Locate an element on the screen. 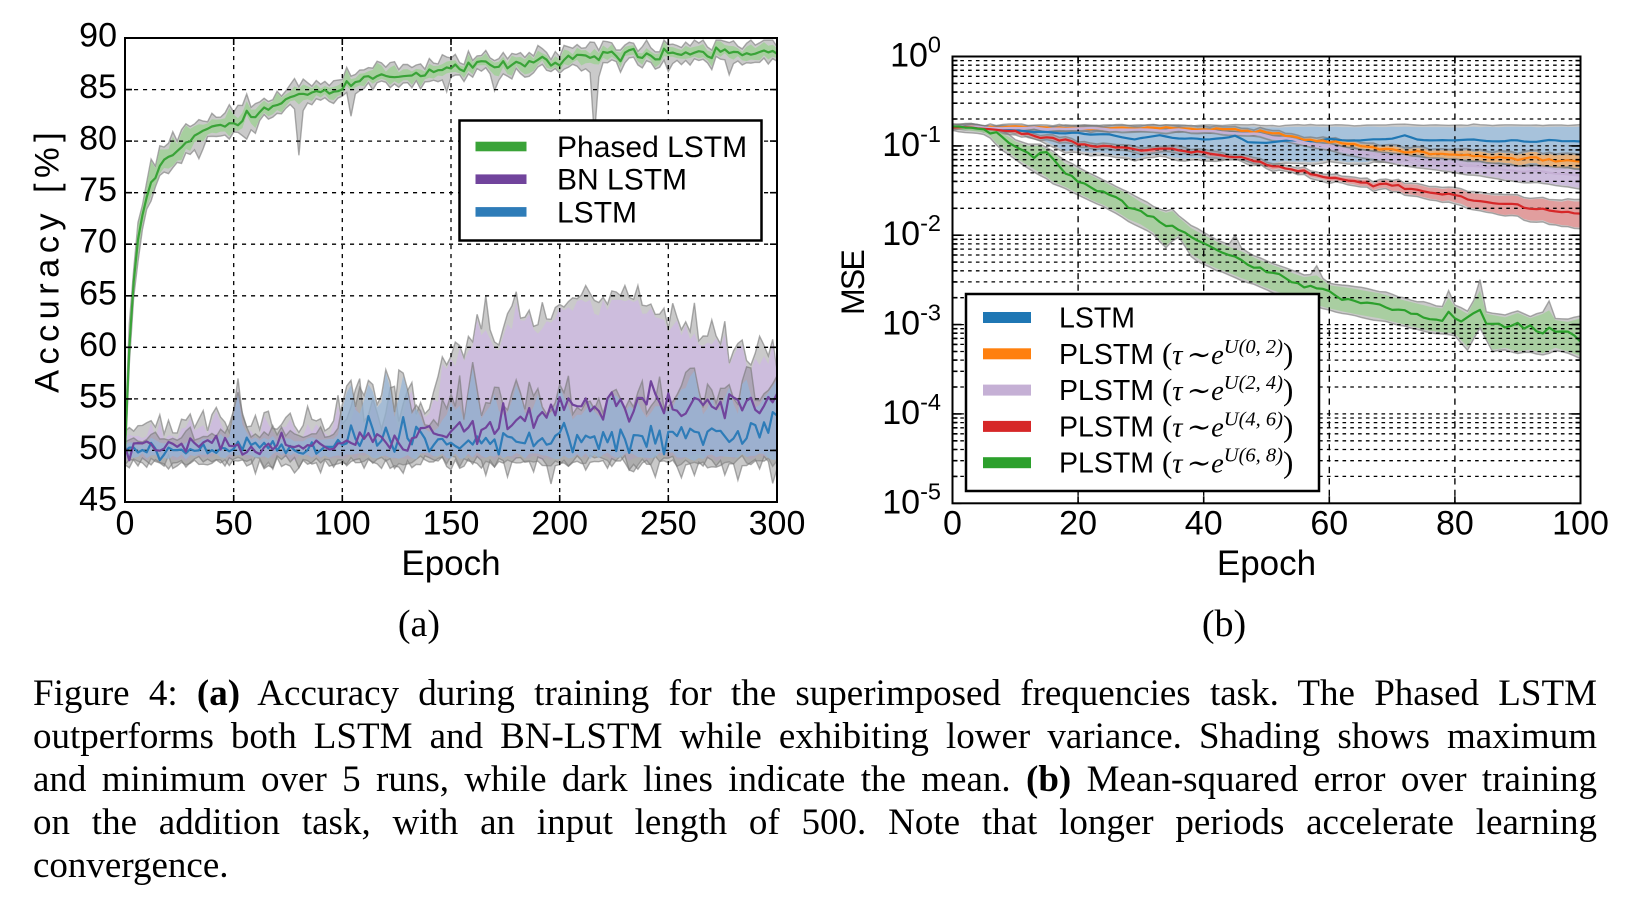 This screenshot has width=1628, height=898. svg-text: Accuracy [%] is located at coordinates (48, 260).